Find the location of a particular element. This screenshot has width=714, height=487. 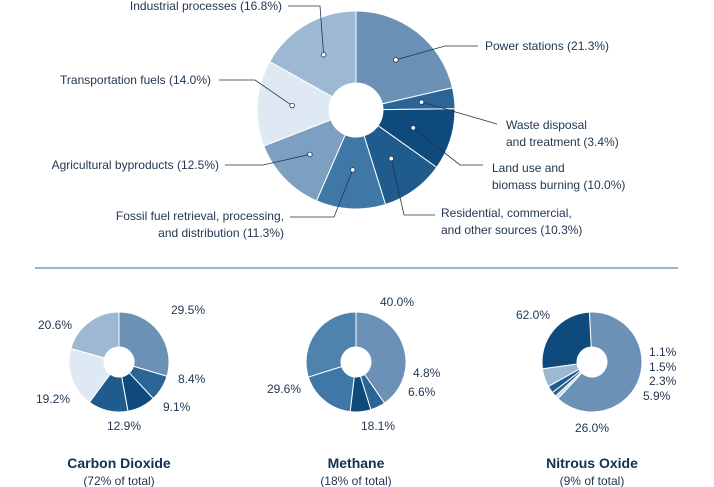

small-pie-3-subtitle: (9% of total) is located at coordinates (592, 480).